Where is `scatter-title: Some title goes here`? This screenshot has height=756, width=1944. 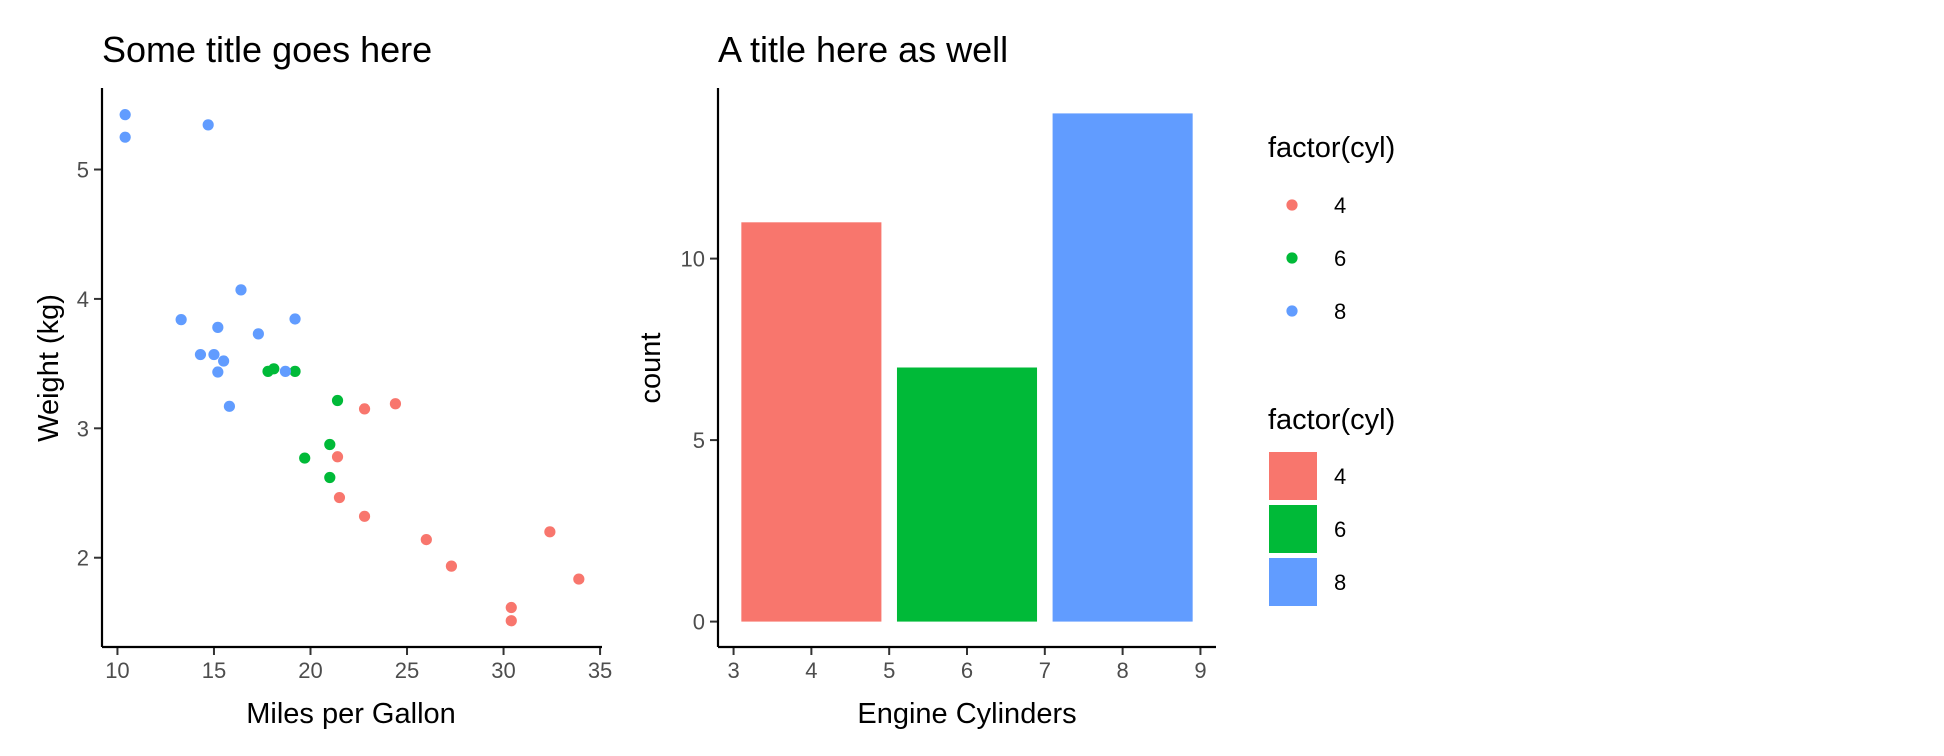
scatter-title: Some title goes here is located at coordinates (267, 49).